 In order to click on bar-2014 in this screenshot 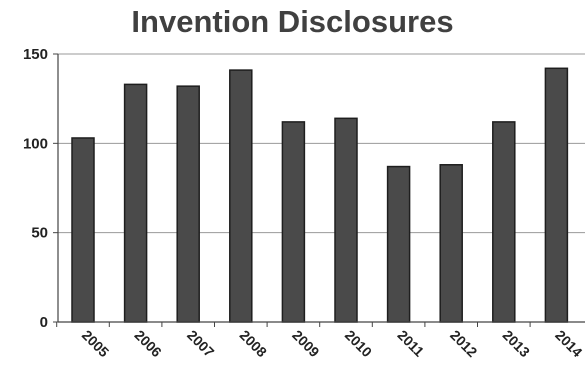, I will do `click(556, 195)`.